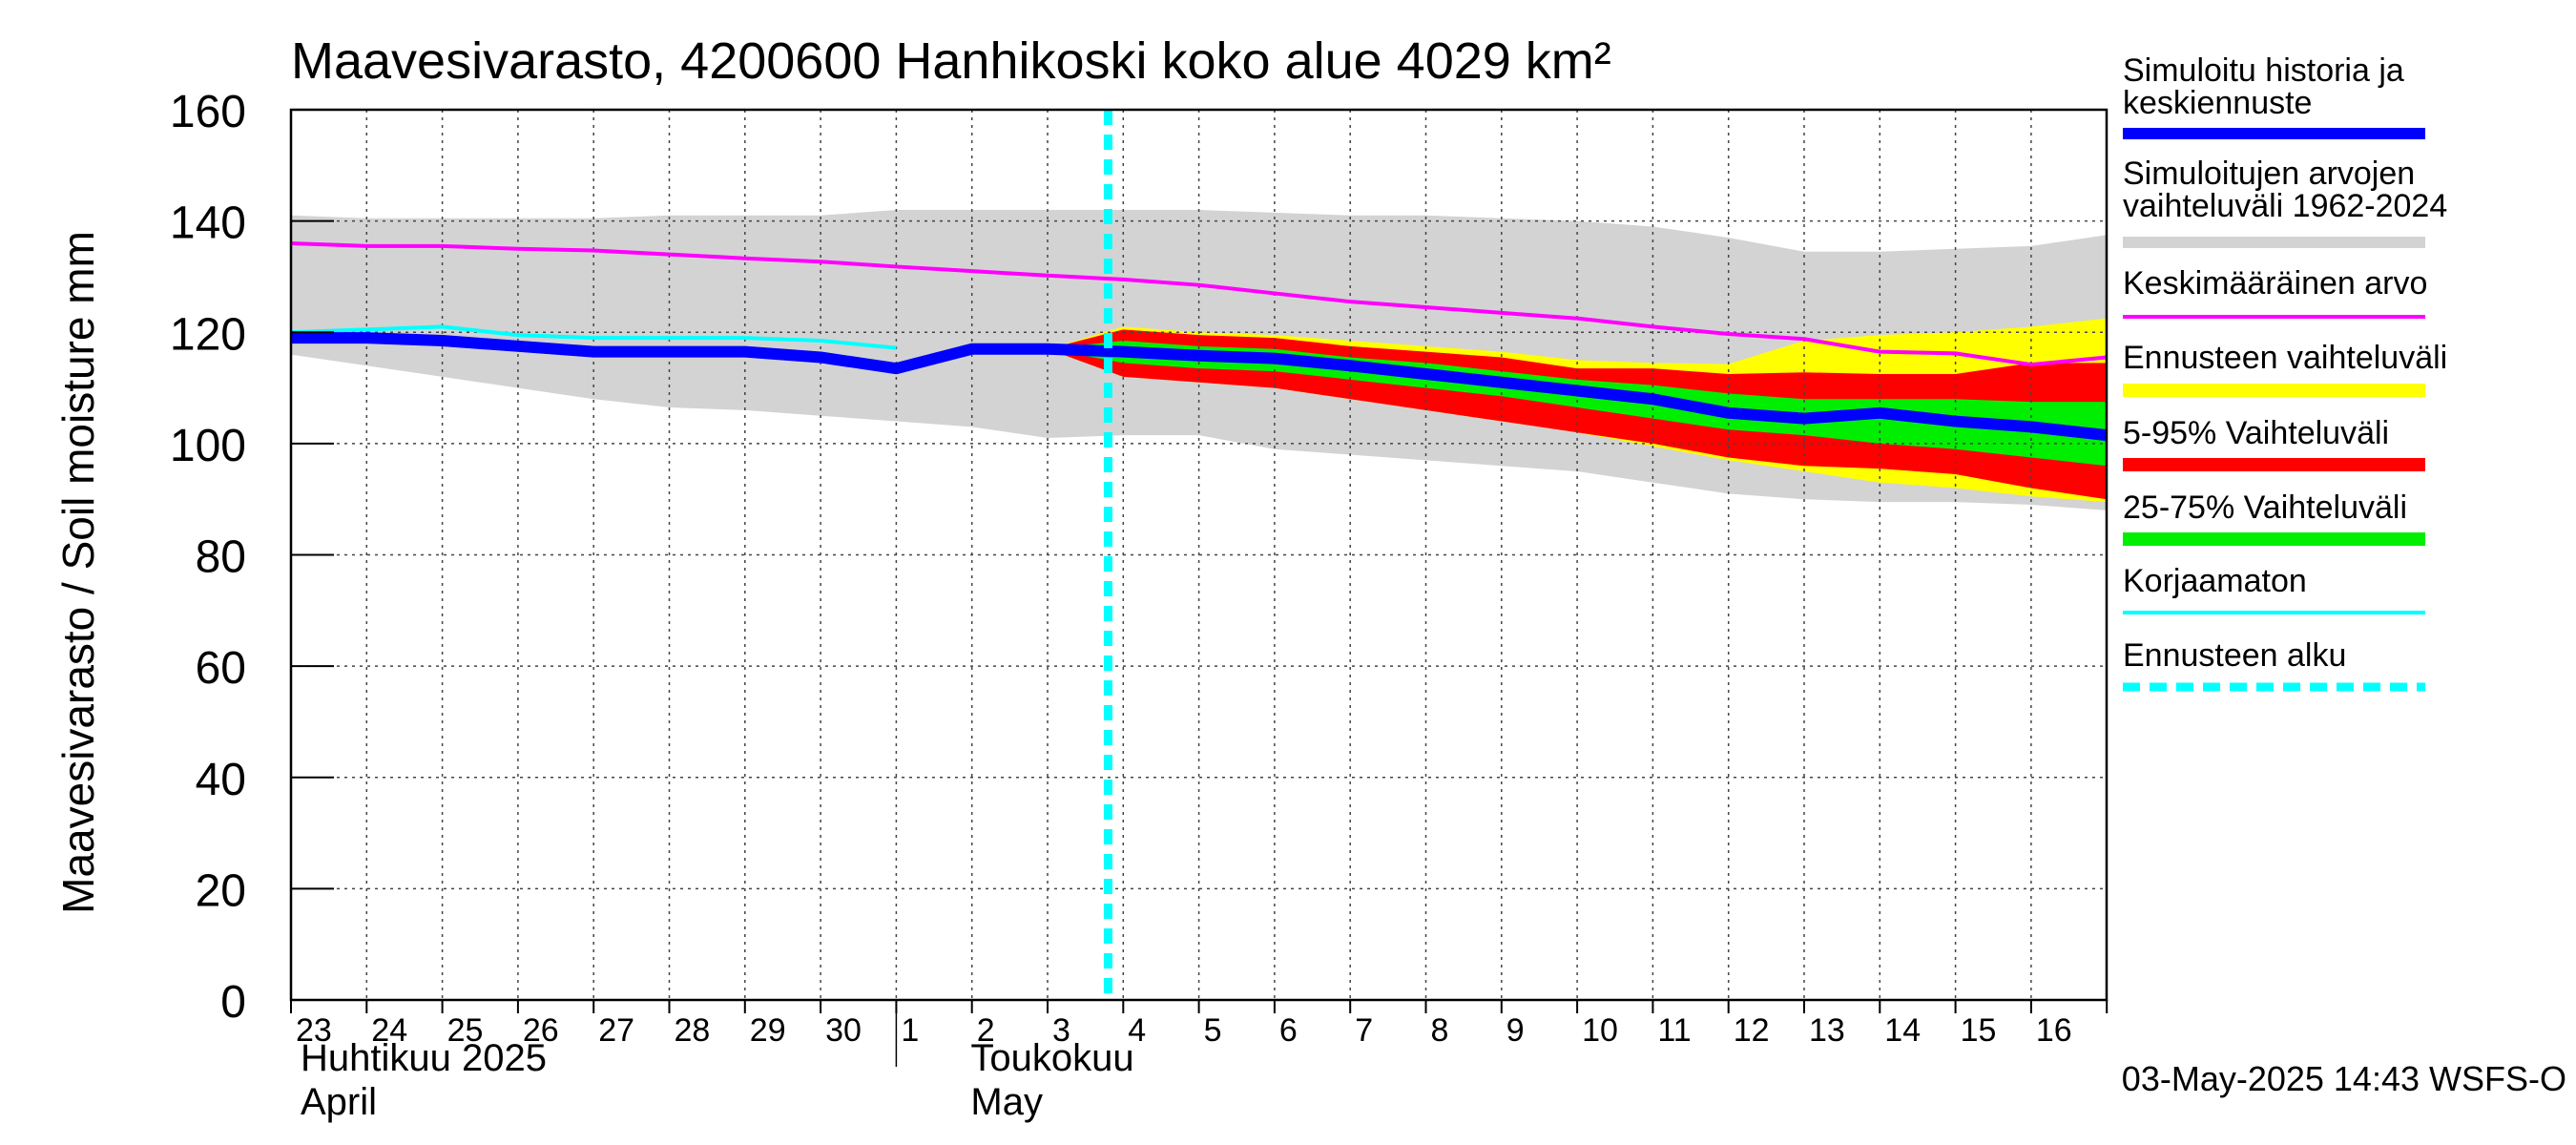 Image resolution: width=2576 pixels, height=1145 pixels. I want to click on legend-label-p5_95: 5-95% Vaihteluväli, so click(2256, 433).